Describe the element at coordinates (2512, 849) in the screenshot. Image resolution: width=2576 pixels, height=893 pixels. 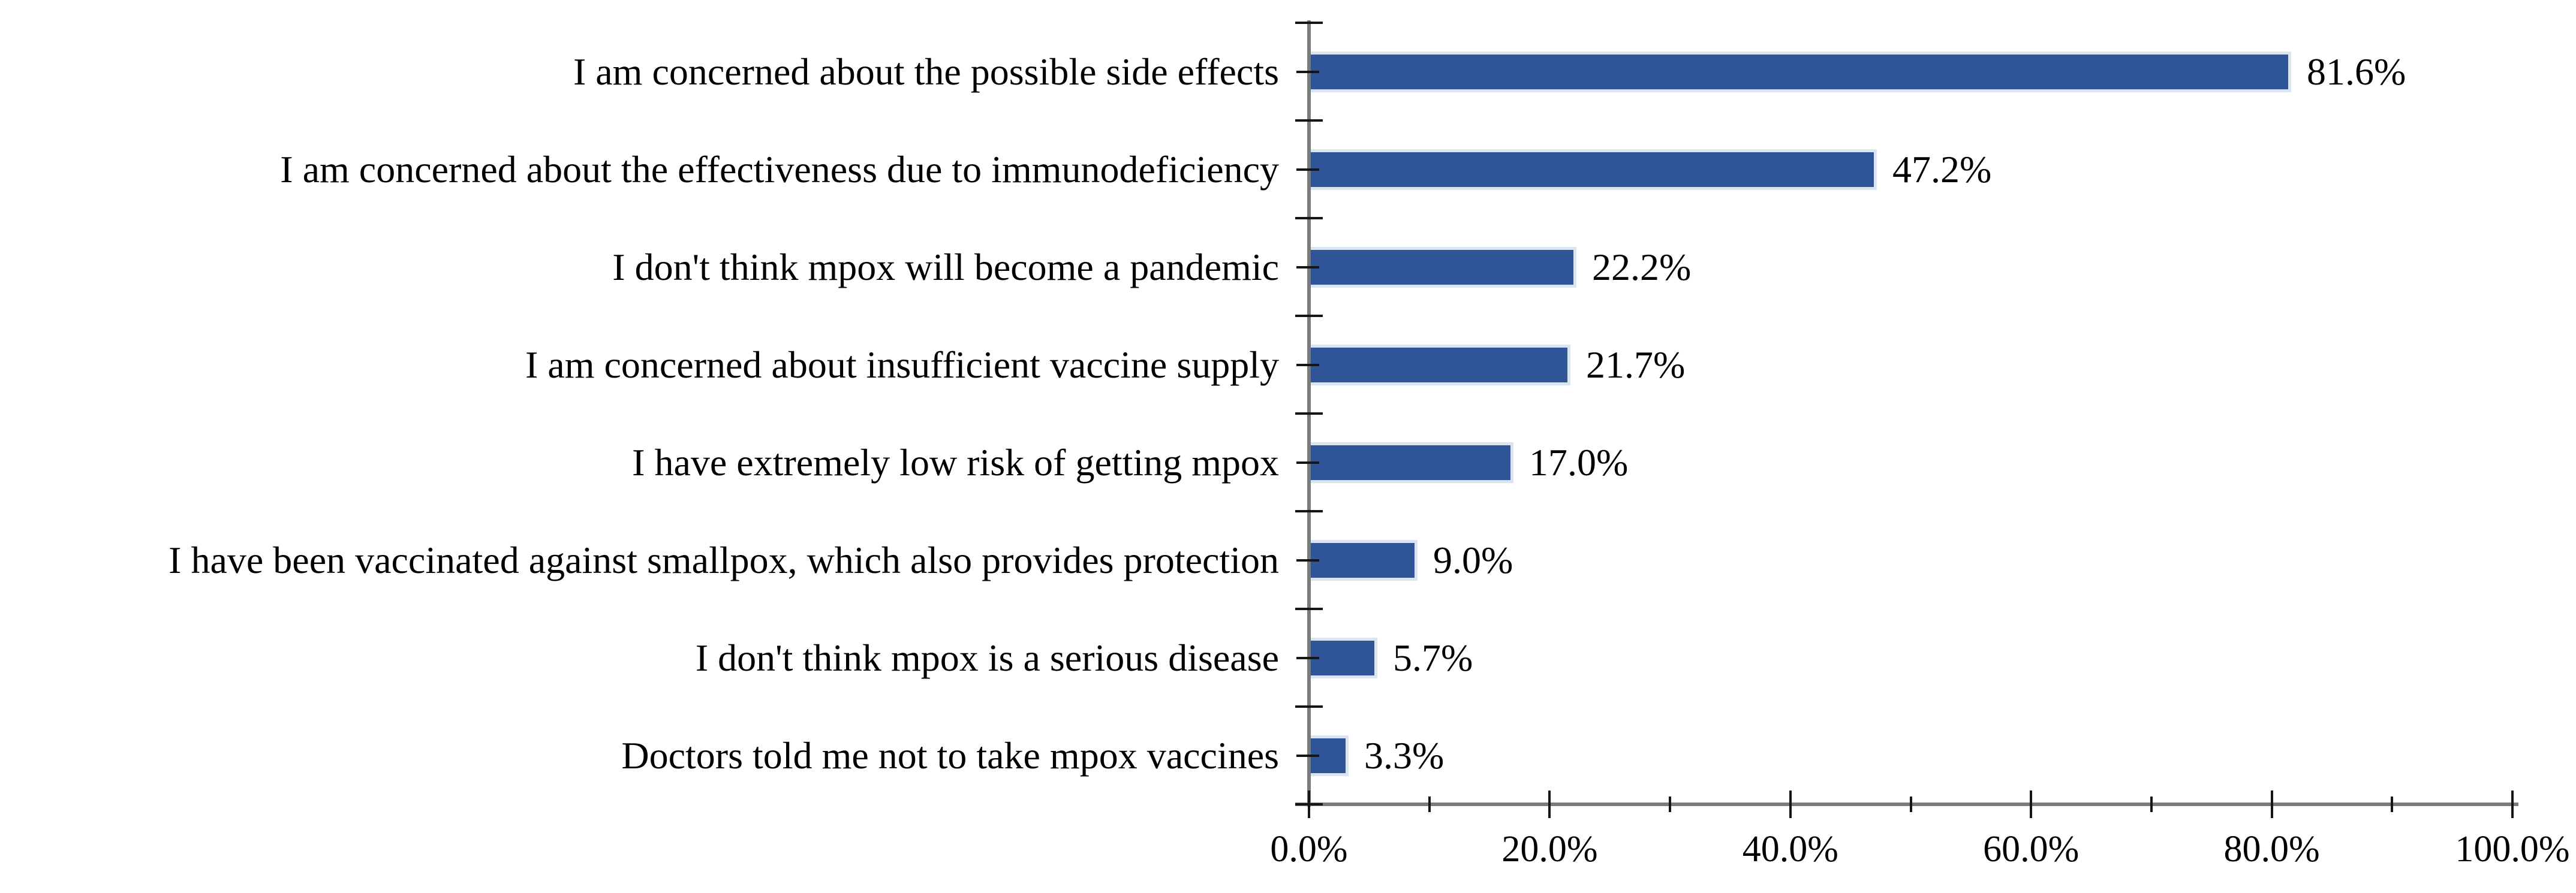
I see `value-axis-tick-label: 100.0%` at that location.